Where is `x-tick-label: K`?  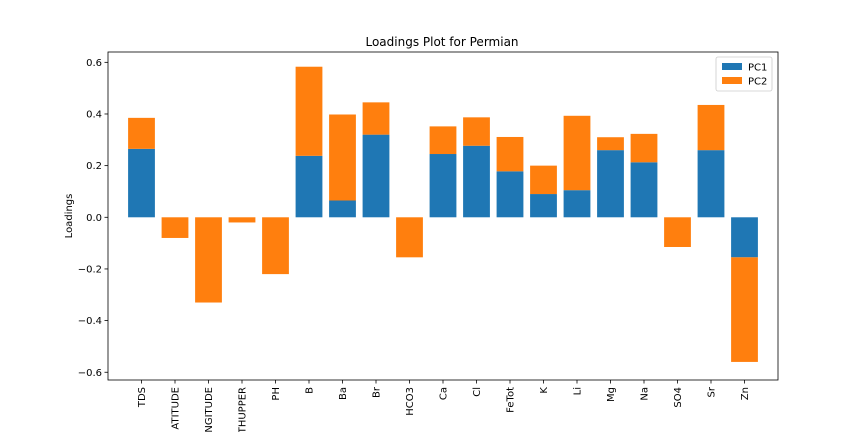
x-tick-label: K is located at coordinates (544, 390).